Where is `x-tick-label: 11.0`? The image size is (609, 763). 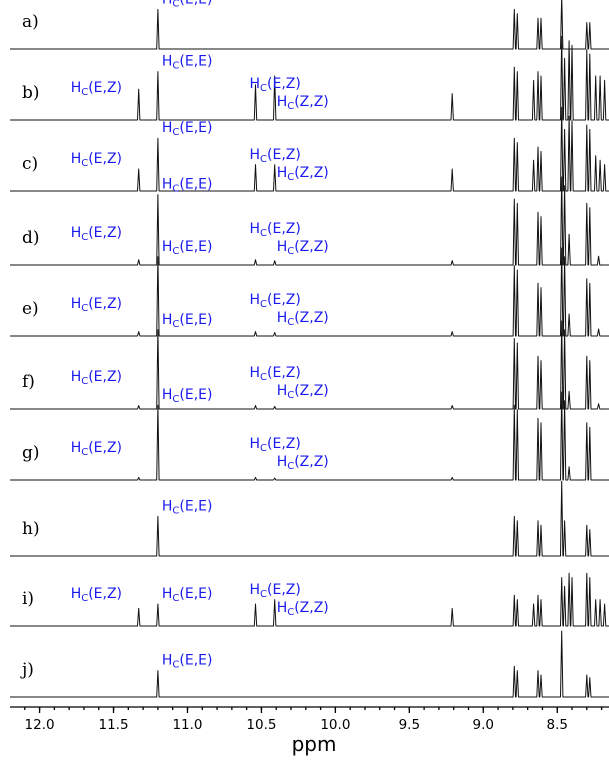
x-tick-label: 11.0 is located at coordinates (187, 725).